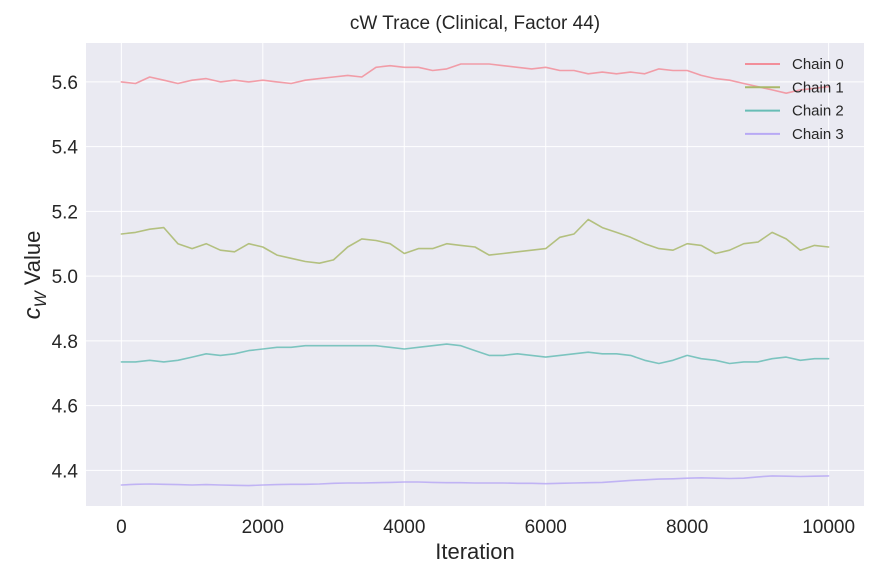 The image size is (879, 584). Describe the element at coordinates (546, 527) in the screenshot. I see `x-tick-label: 6000` at that location.